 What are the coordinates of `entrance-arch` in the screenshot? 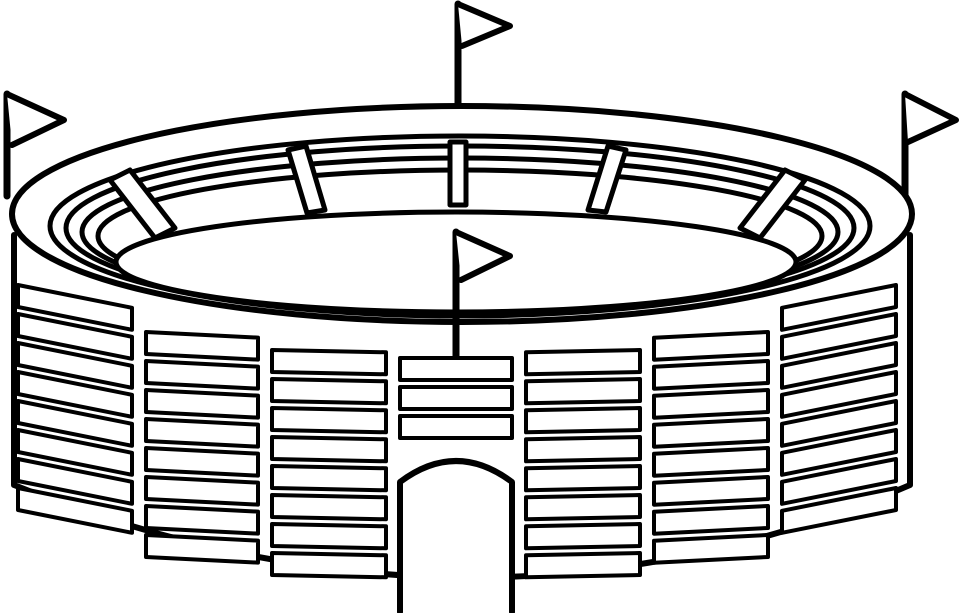 It's located at (456, 535).